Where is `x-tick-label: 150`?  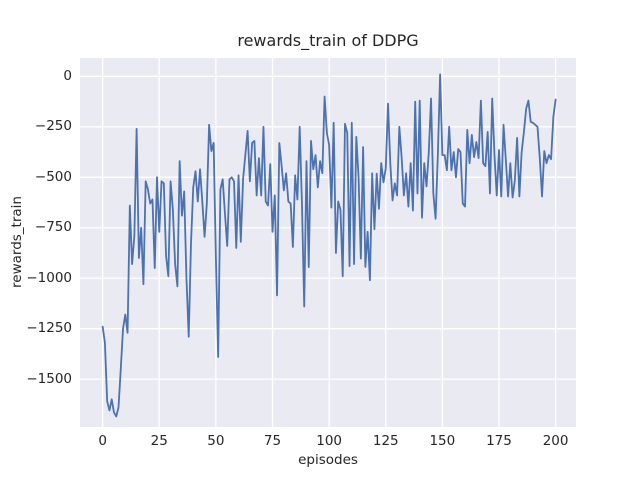
x-tick-label: 150 is located at coordinates (442, 441).